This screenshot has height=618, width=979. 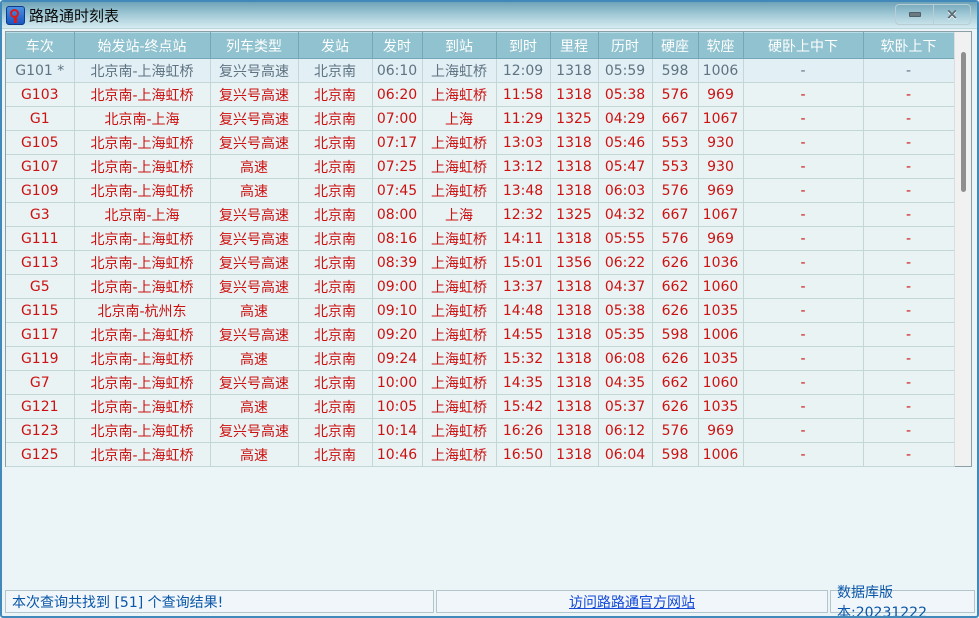 I want to click on column-header-4: 发时, so click(x=397, y=45).